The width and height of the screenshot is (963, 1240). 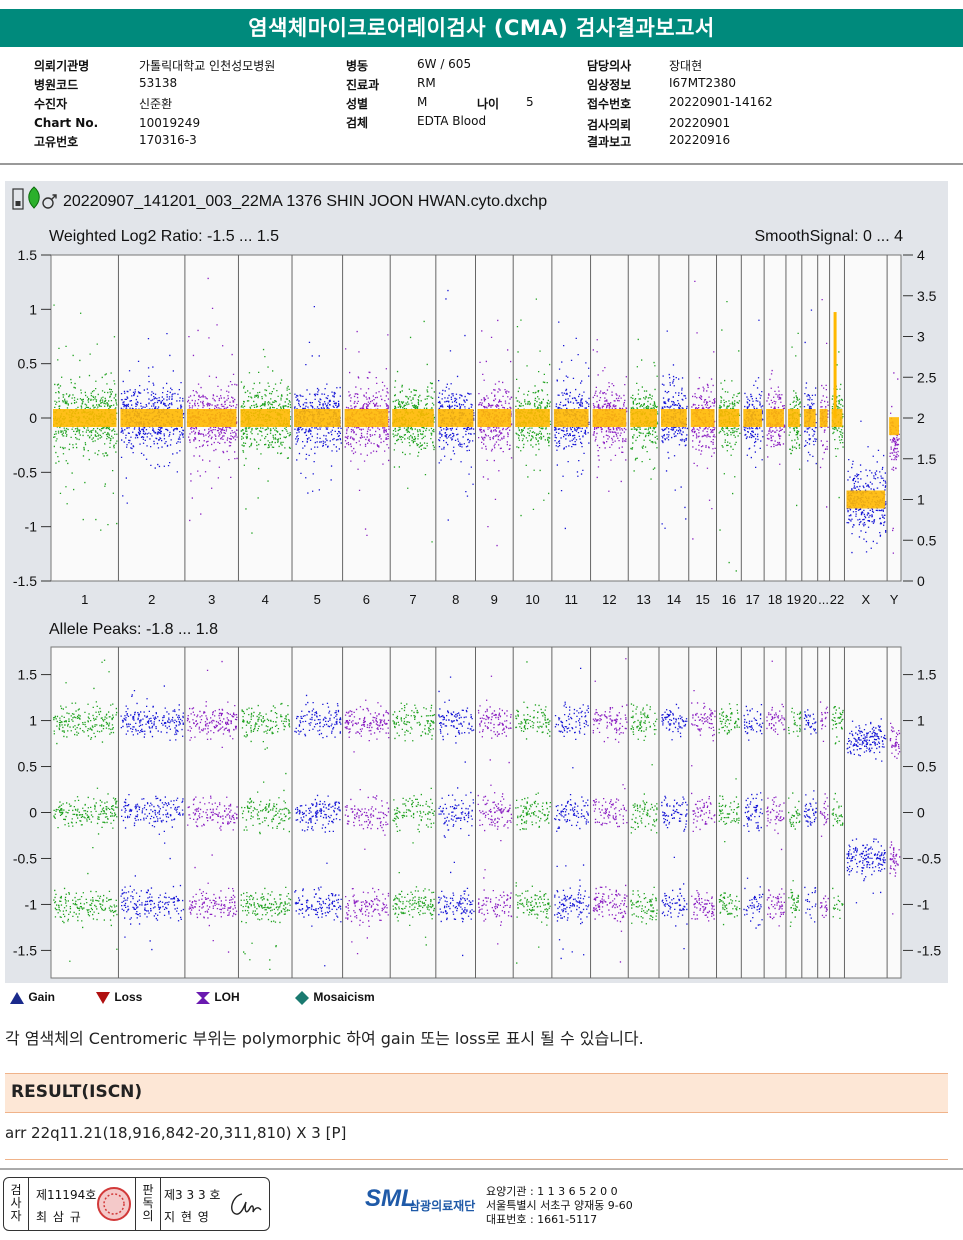 I want to click on signature-icon, so click(x=246, y=1204).